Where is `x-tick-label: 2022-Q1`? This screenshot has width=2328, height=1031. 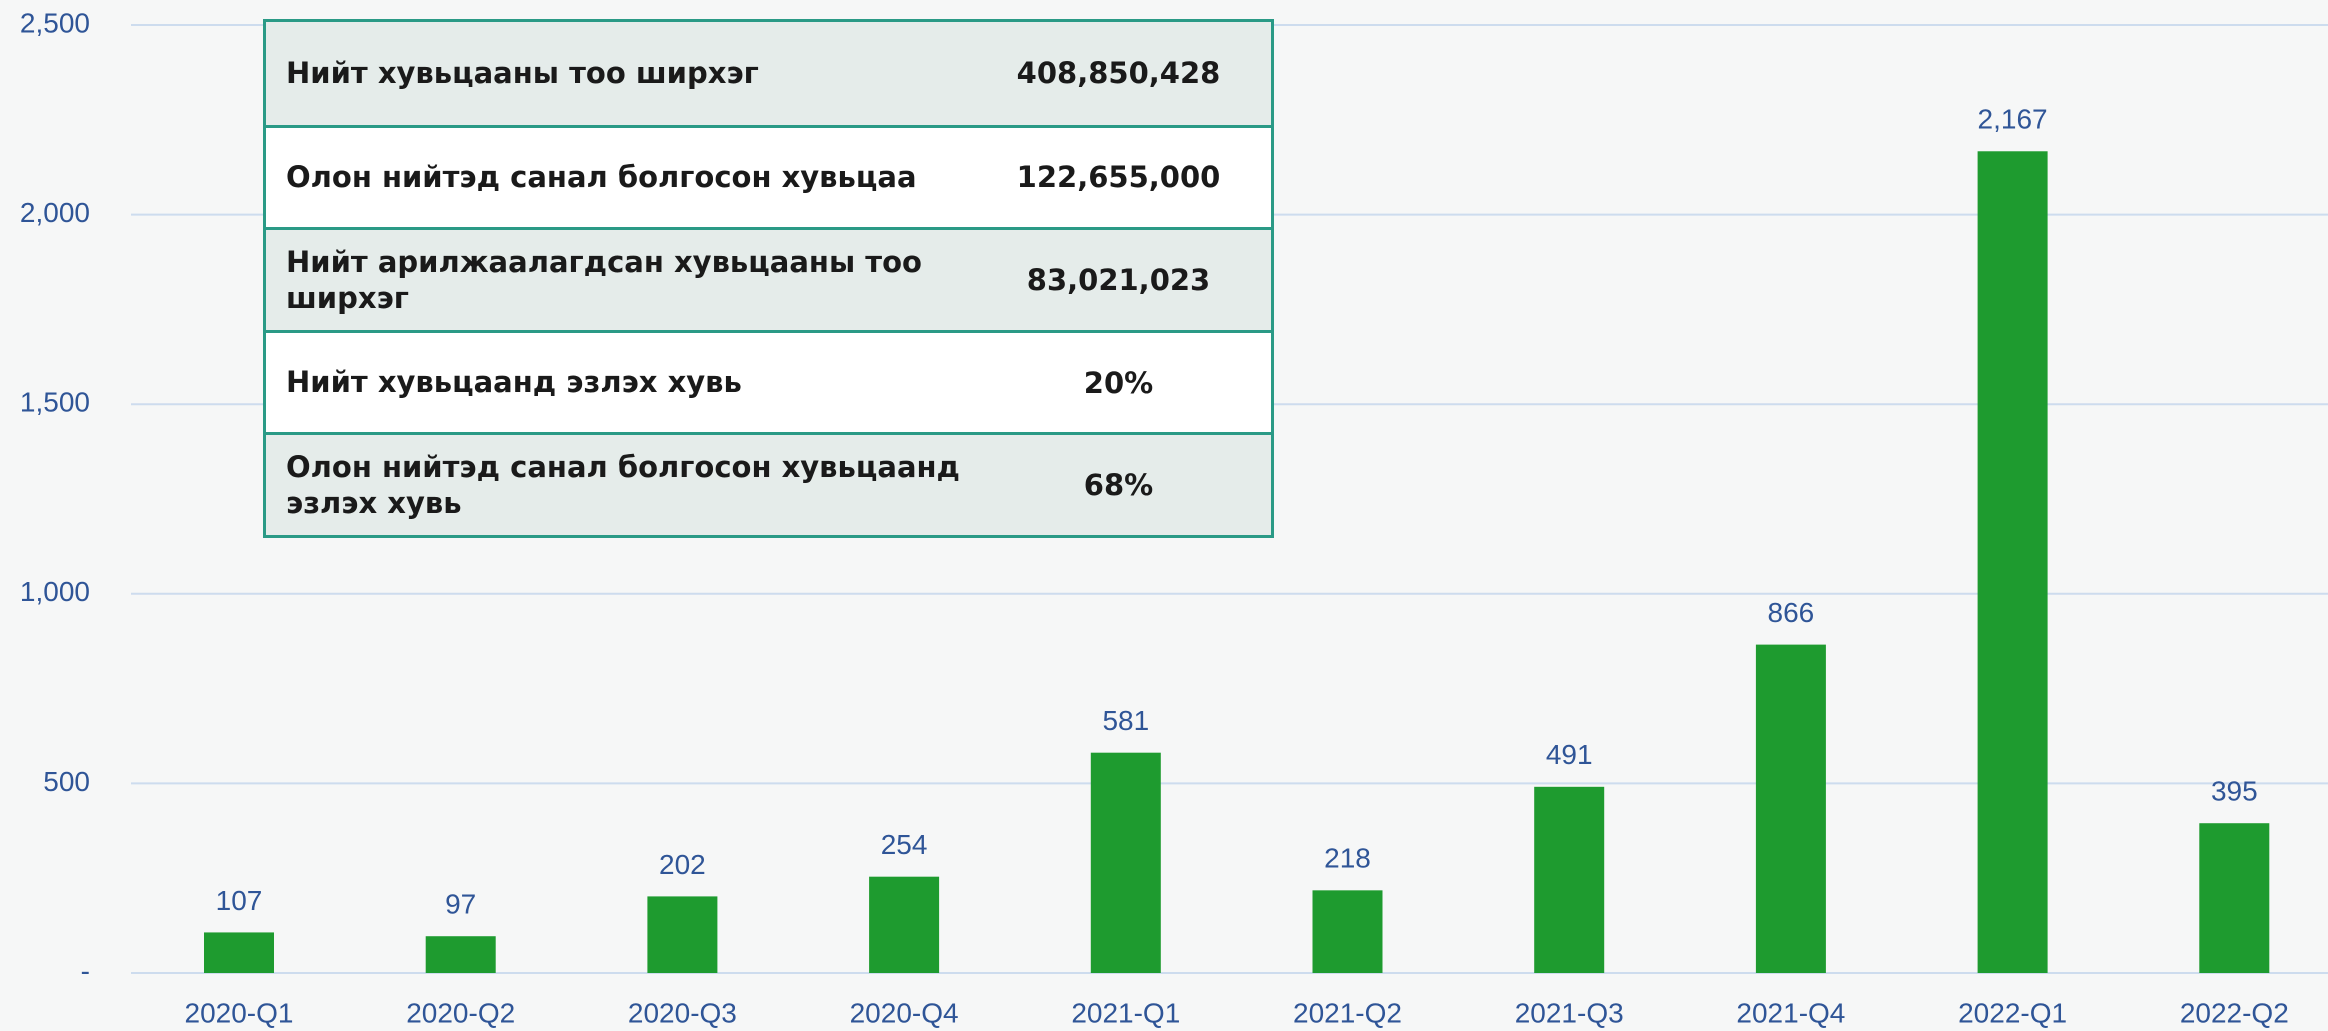 x-tick-label: 2022-Q1 is located at coordinates (2012, 1012).